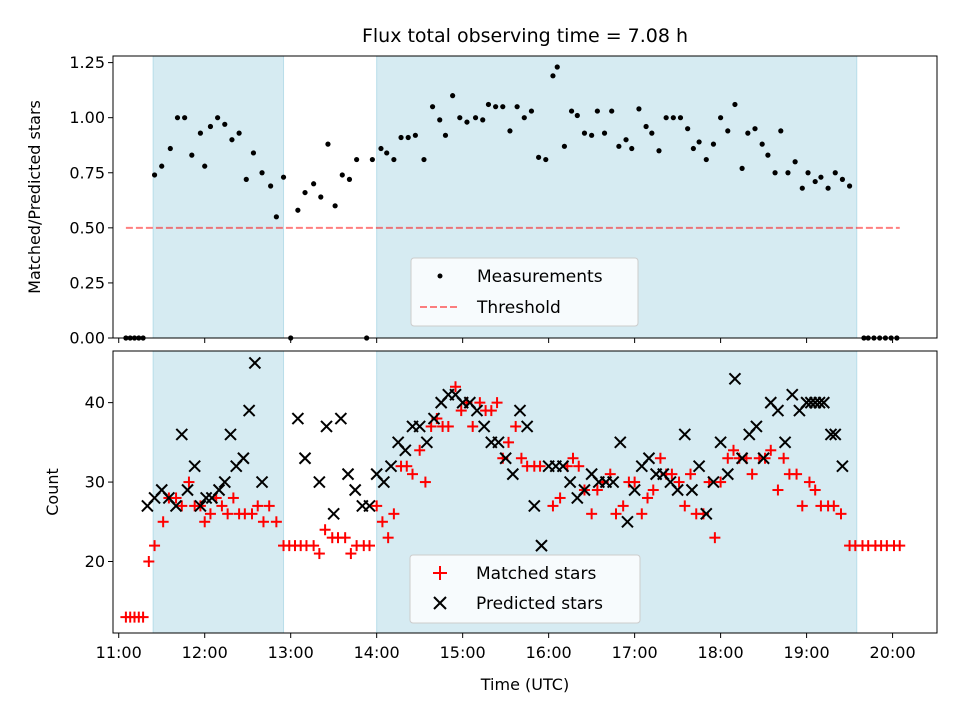 The width and height of the screenshot is (960, 724). Describe the element at coordinates (635, 652) in the screenshot. I see `bottom-xtick-label: 17:00` at that location.